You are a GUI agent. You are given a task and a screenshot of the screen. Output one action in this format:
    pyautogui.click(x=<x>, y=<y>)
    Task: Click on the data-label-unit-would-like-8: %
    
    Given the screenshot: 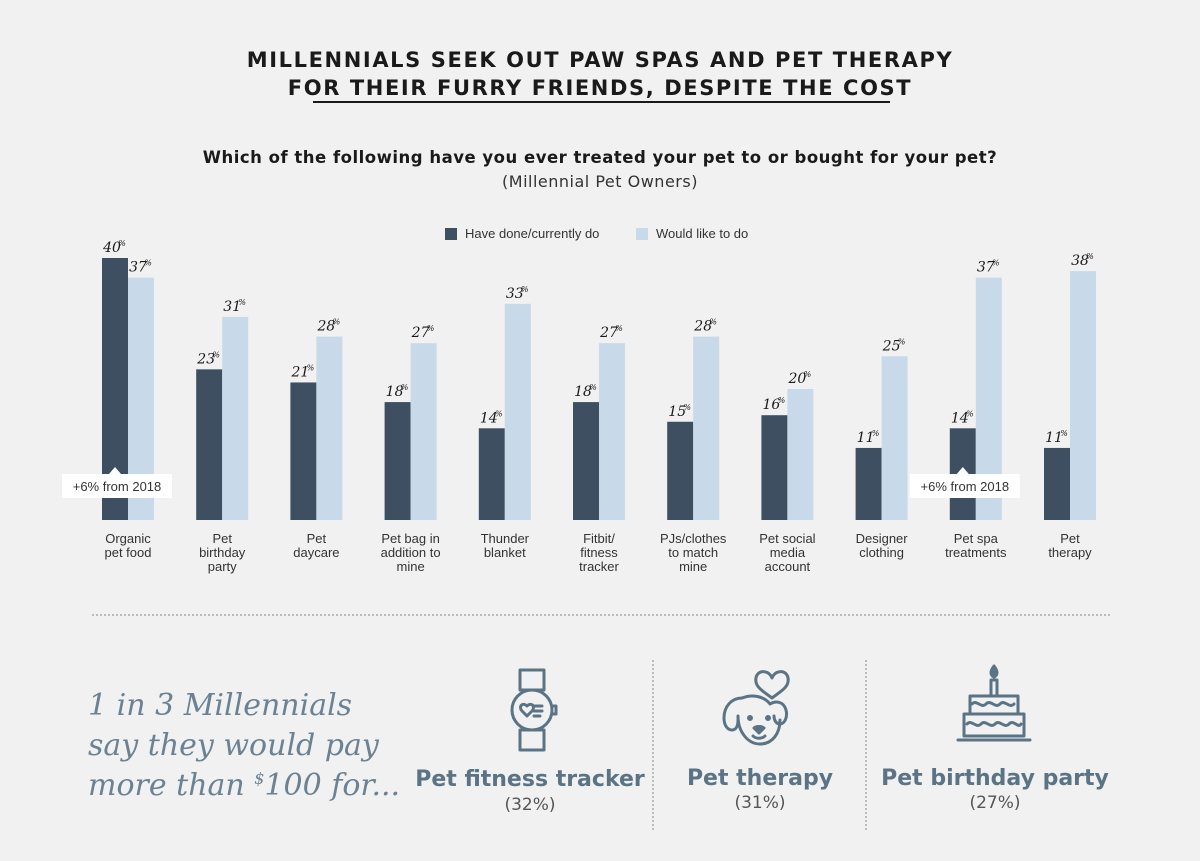 What is the action you would take?
    pyautogui.click(x=902, y=341)
    